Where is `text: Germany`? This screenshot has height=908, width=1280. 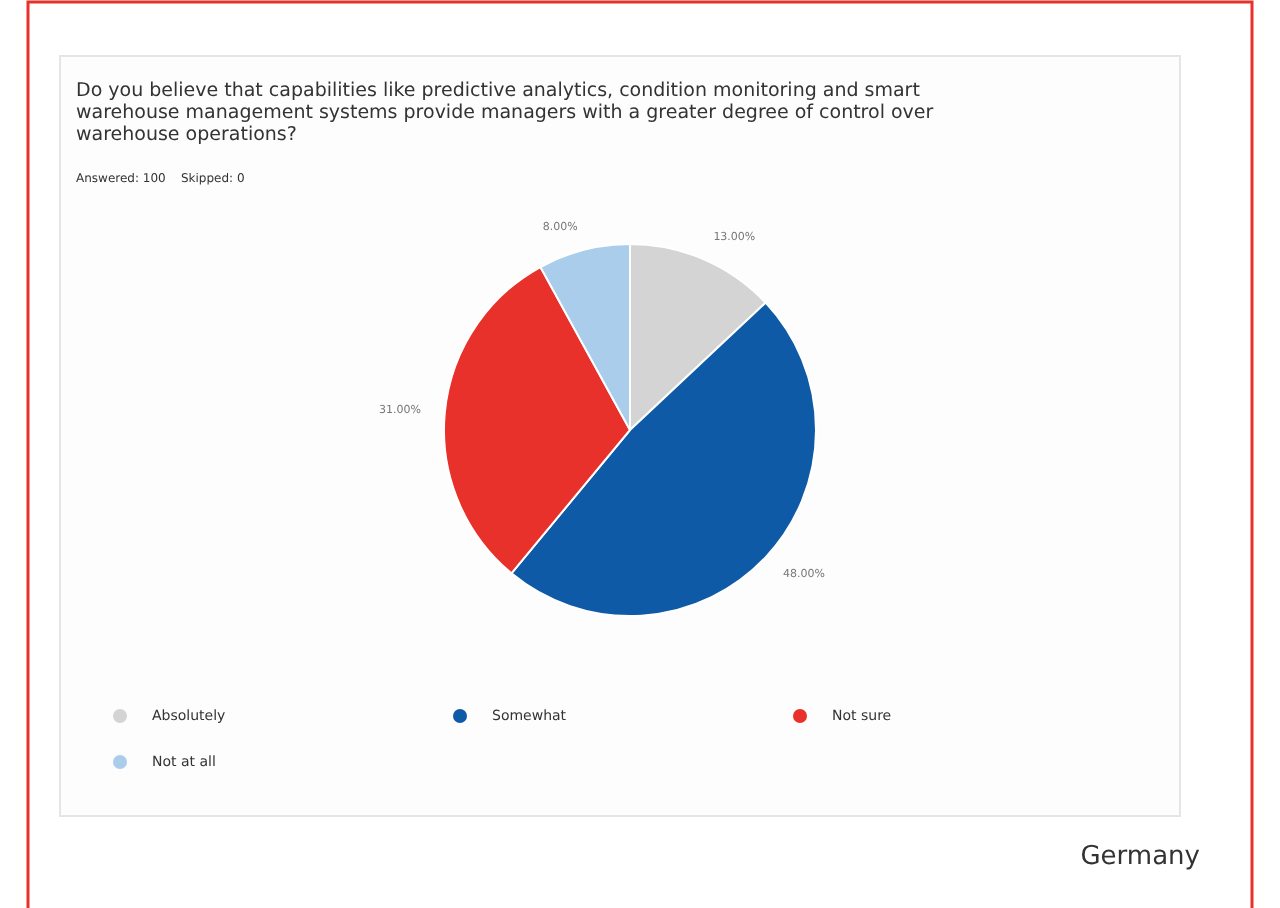
text: Germany is located at coordinates (1140, 857).